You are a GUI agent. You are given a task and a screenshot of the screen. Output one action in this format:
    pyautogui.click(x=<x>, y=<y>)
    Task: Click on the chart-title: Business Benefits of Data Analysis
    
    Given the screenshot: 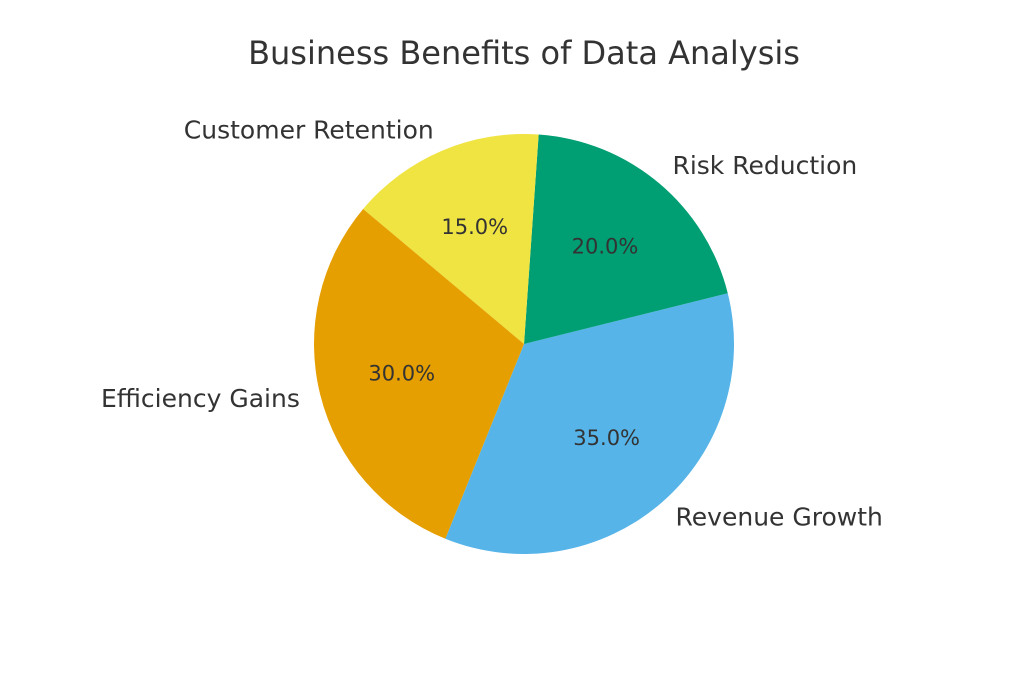 What is the action you would take?
    pyautogui.click(x=524, y=53)
    